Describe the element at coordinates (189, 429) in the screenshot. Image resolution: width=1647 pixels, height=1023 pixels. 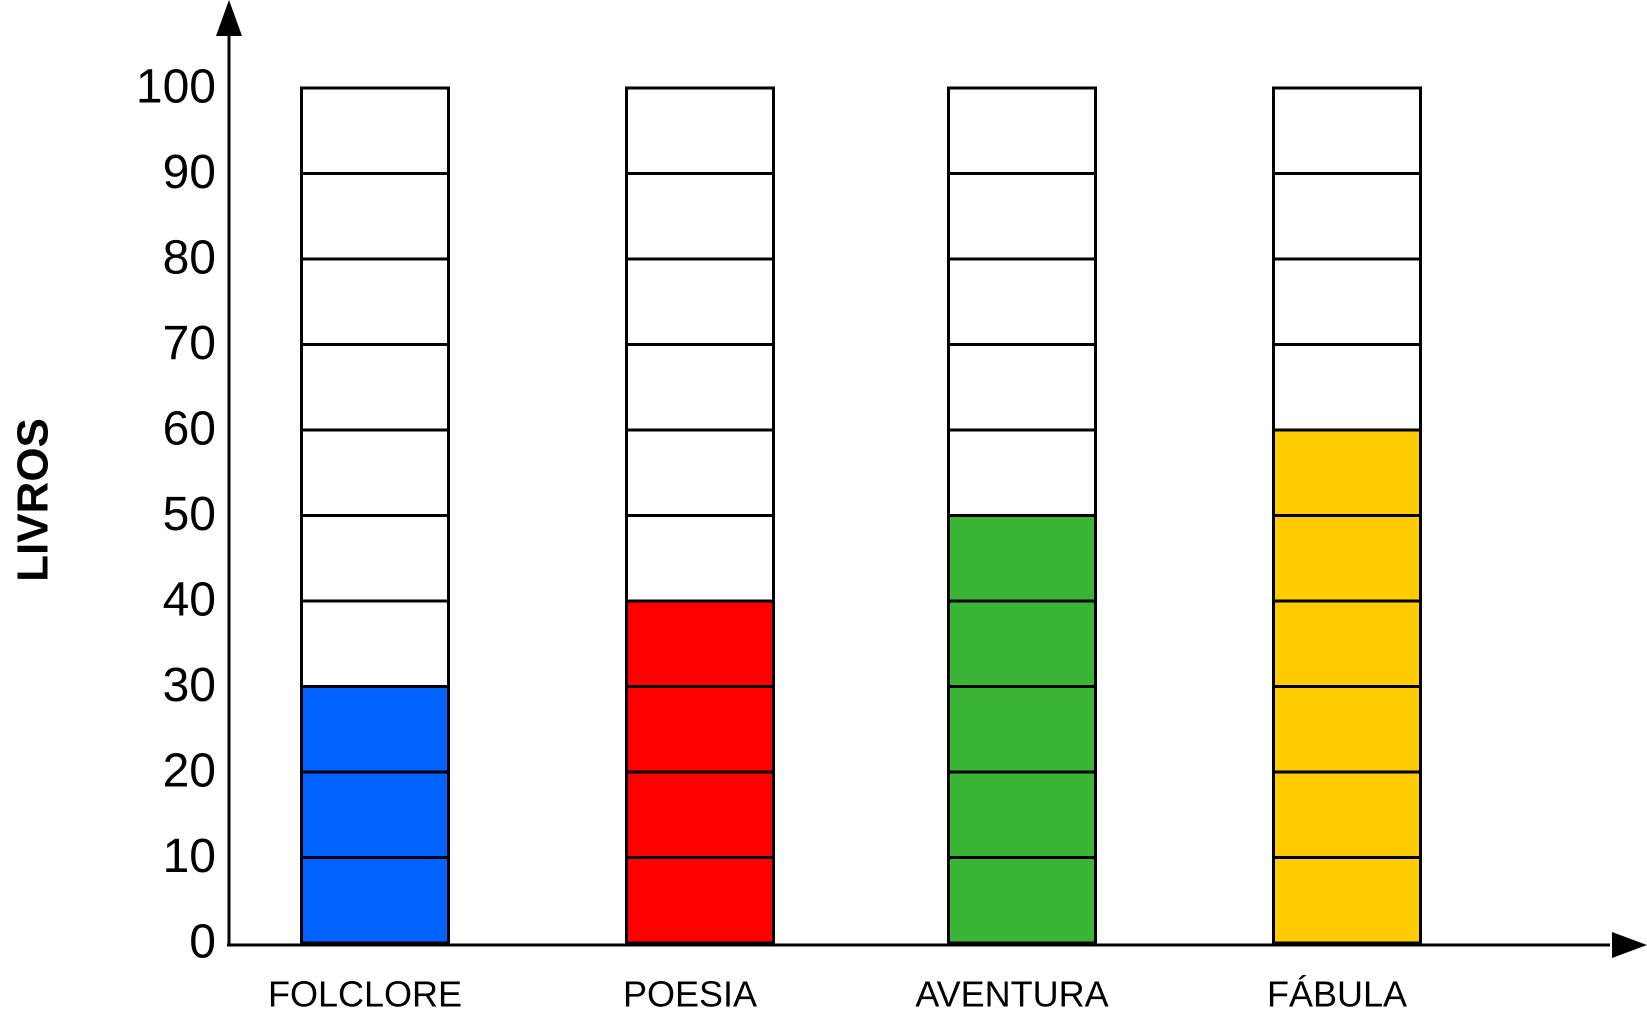
I see `y-tick-label: 60` at that location.